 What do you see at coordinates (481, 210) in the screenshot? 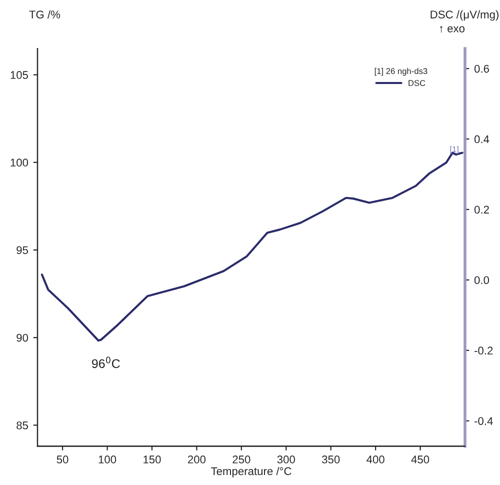
I see `y2-tick-label: 0.2` at bounding box center [481, 210].